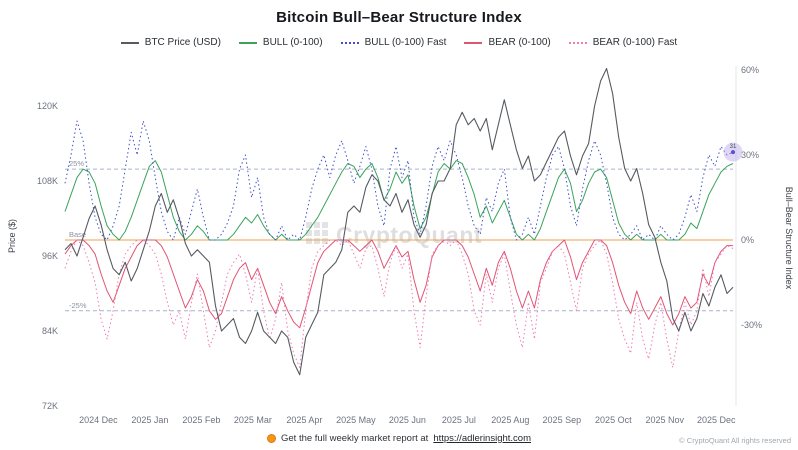 The height and width of the screenshot is (450, 798). What do you see at coordinates (292, 42) in the screenshot?
I see `legend-label: BULL (0-100)` at bounding box center [292, 42].